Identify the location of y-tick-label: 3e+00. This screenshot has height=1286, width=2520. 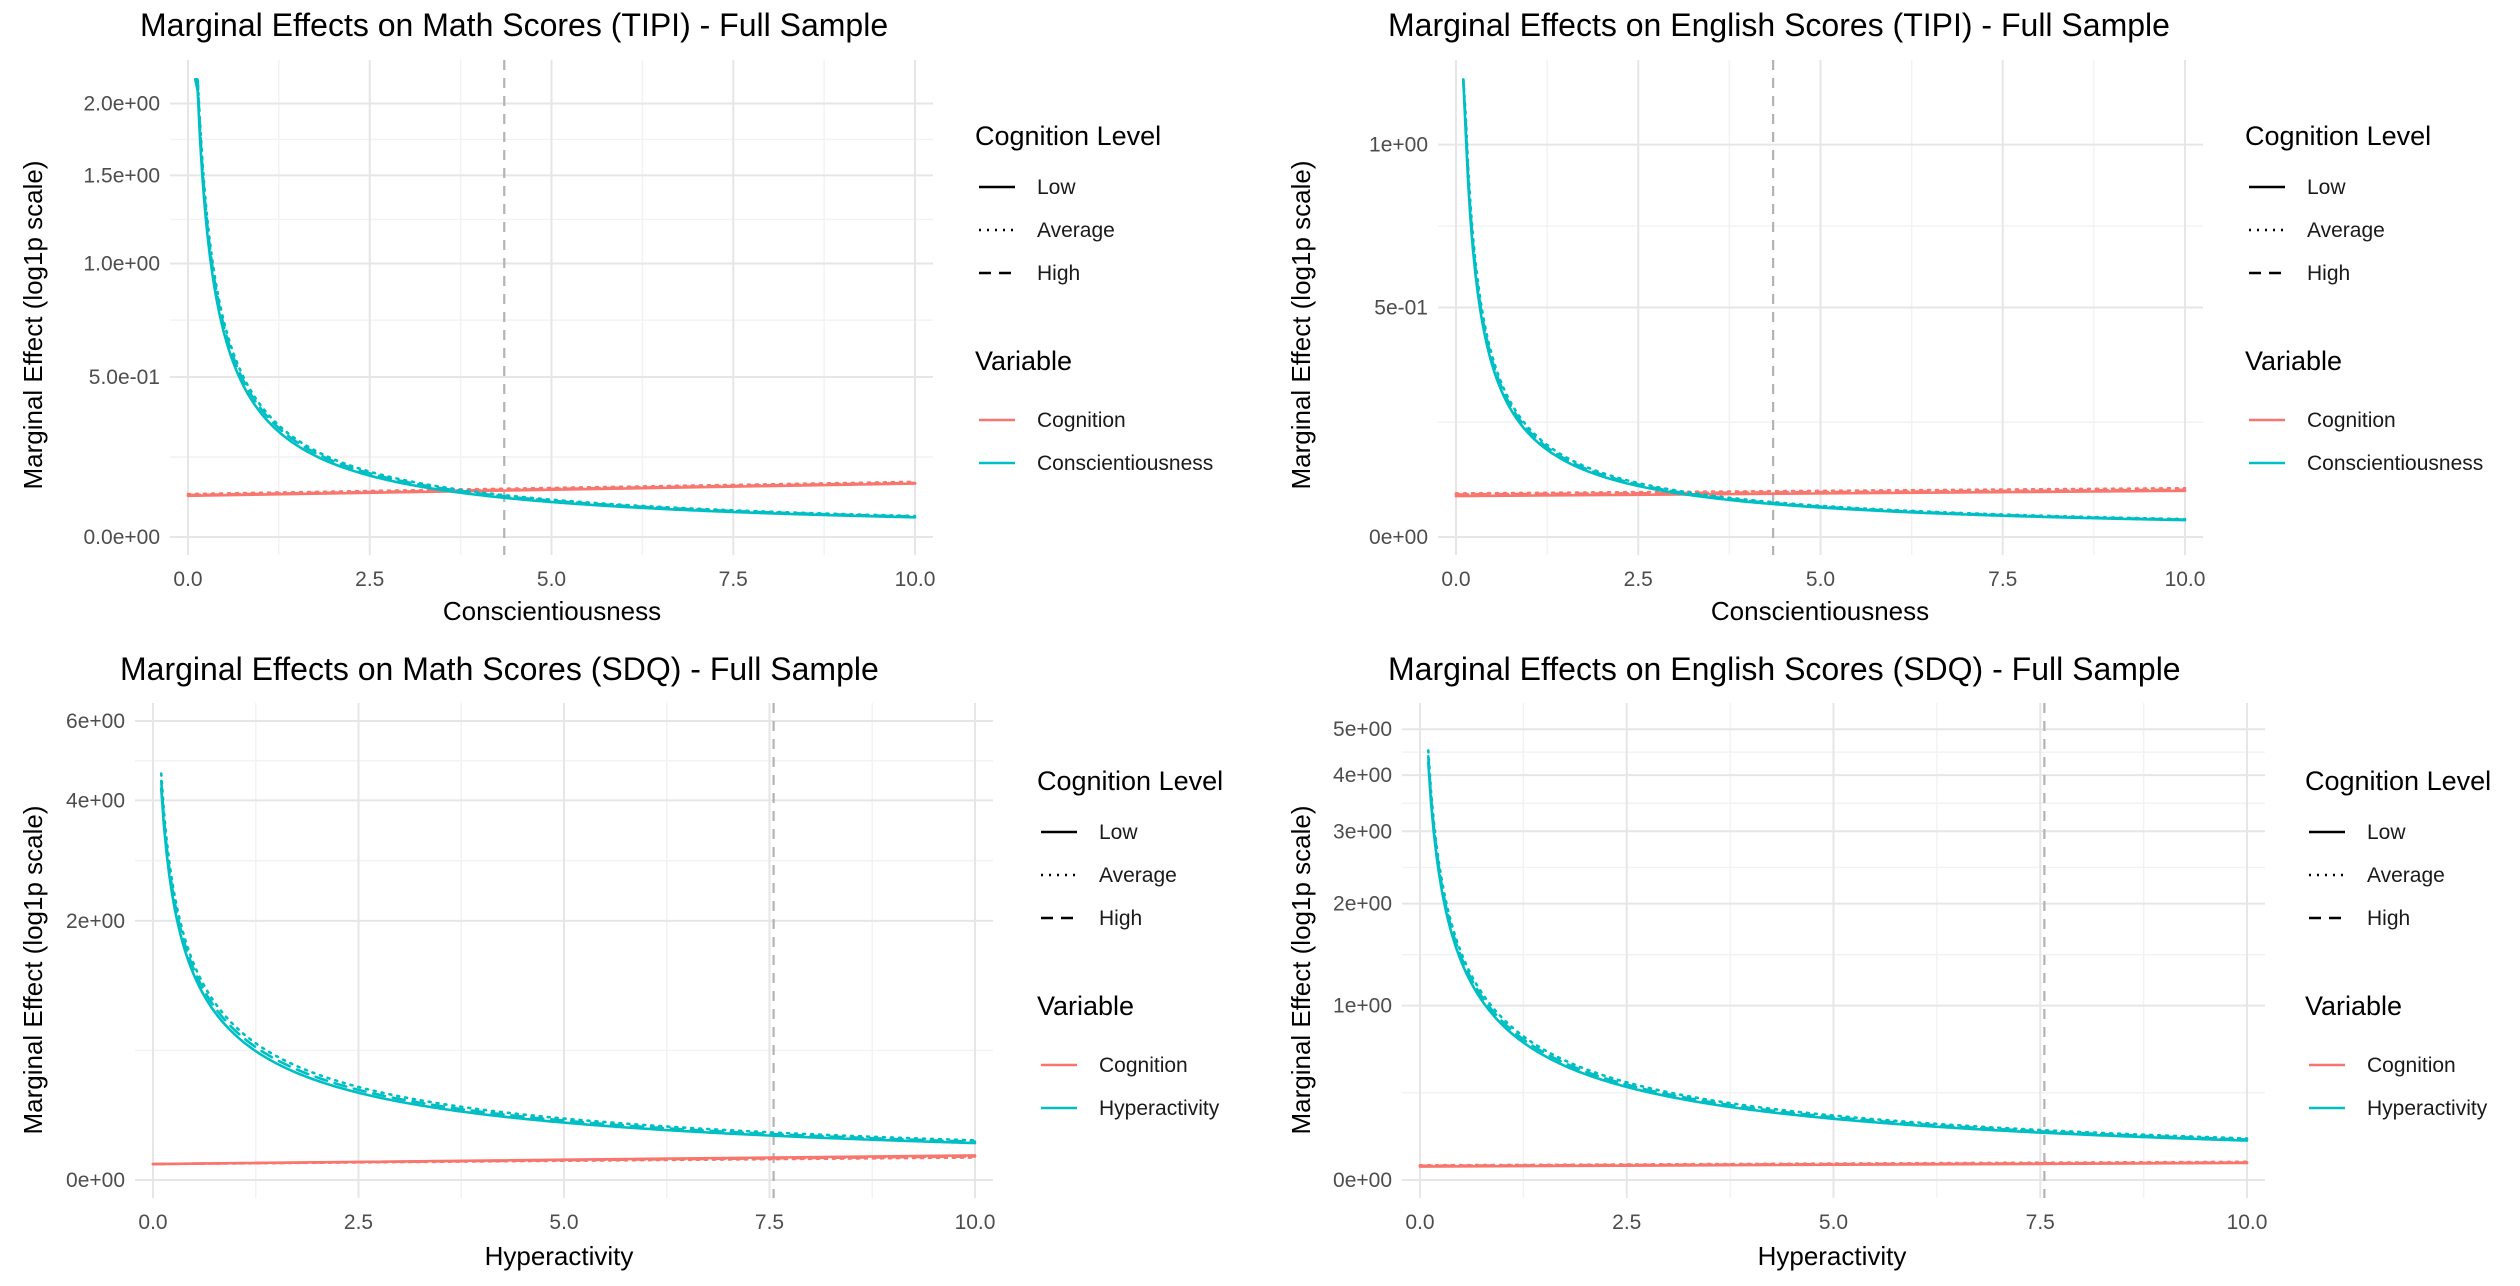
(1362, 831).